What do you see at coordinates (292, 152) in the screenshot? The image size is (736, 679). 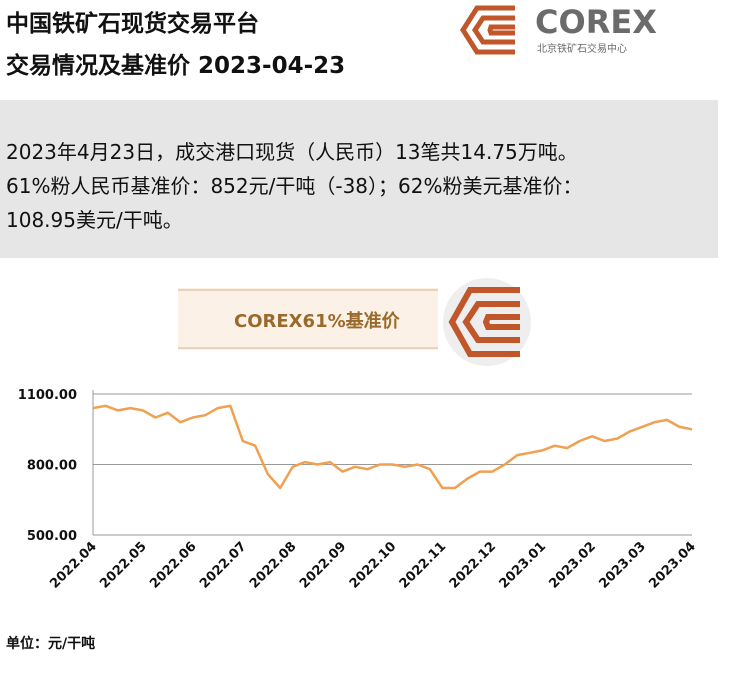 I see `summary-line: 2023年4月23日，成交港口现货（人民币）13笔共14.75万吨。` at bounding box center [292, 152].